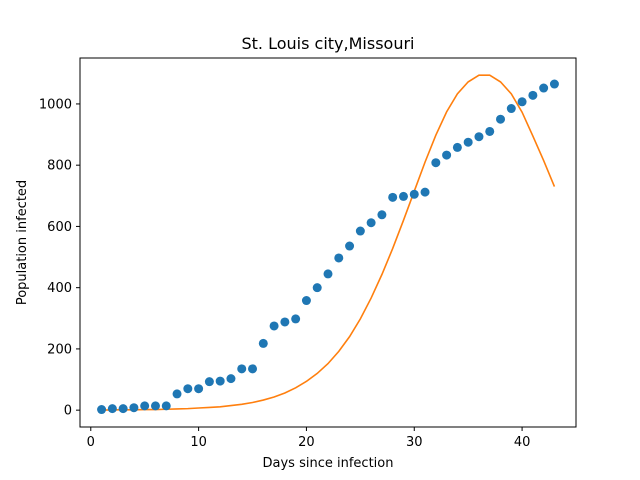  What do you see at coordinates (59, 166) in the screenshot?
I see `y-tick-label: 800` at bounding box center [59, 166].